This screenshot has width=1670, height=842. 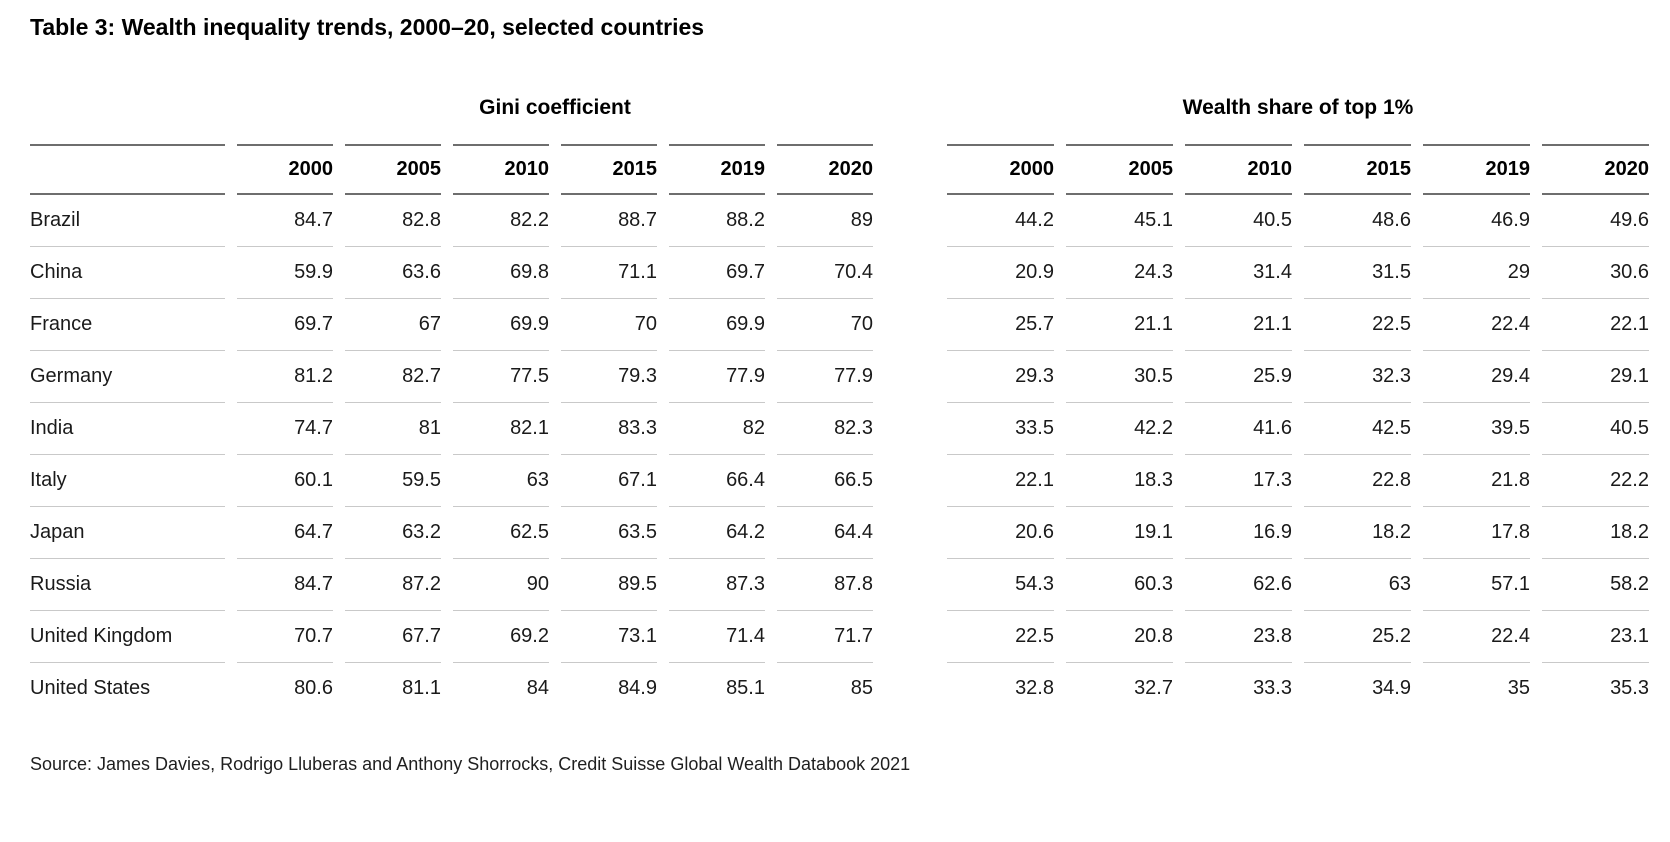 What do you see at coordinates (285, 428) in the screenshot?
I see `gini-value-cell: 74.7` at bounding box center [285, 428].